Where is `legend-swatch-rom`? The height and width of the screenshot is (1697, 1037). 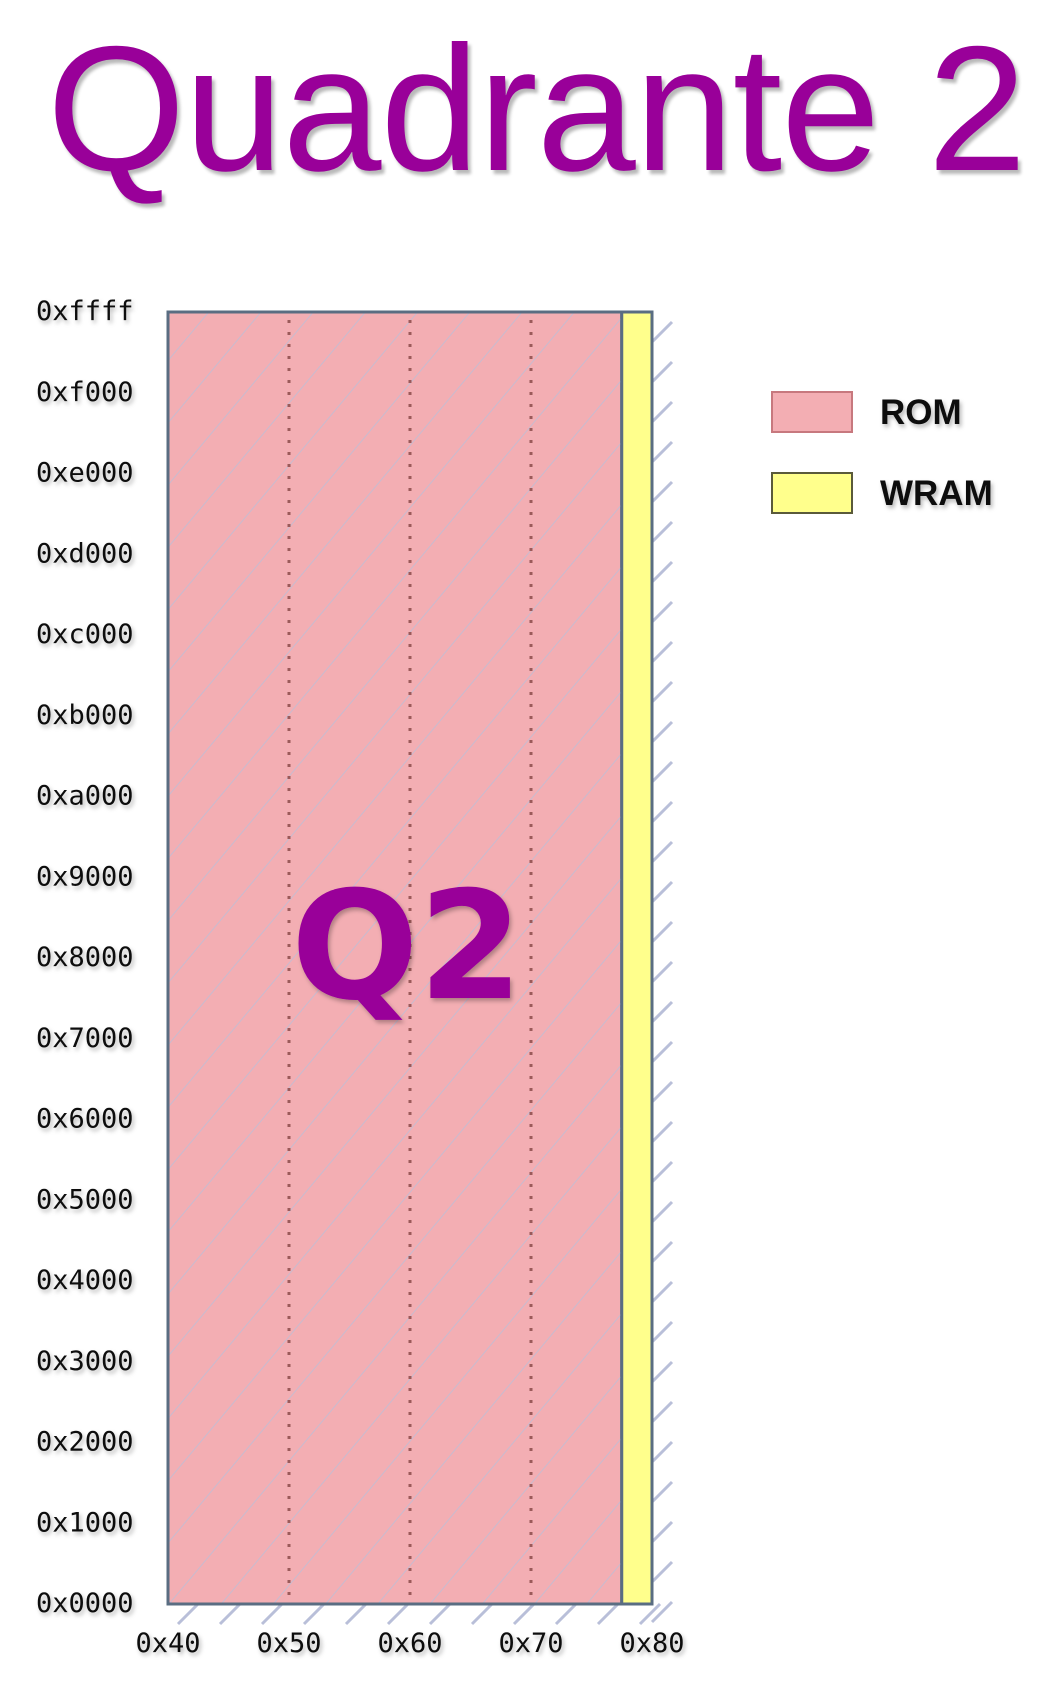
legend-swatch-rom is located at coordinates (812, 412).